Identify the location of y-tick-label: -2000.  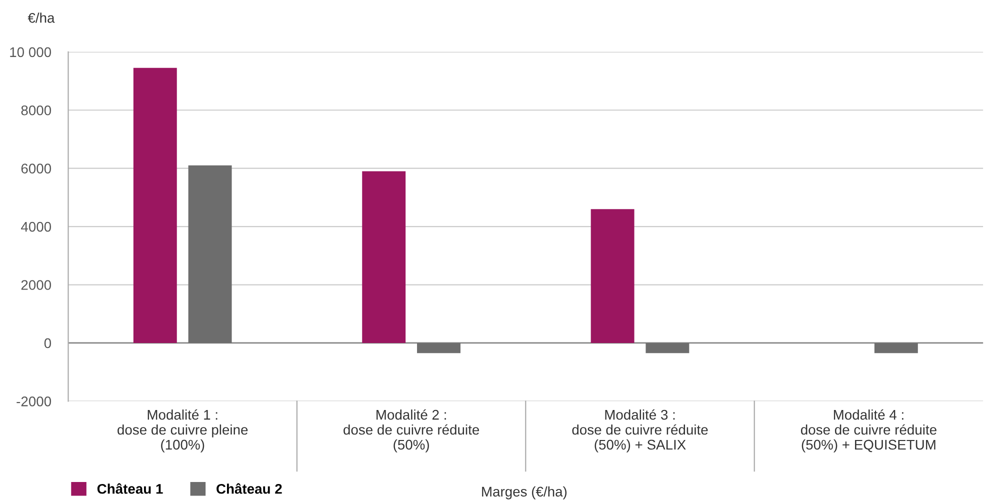
(34, 401).